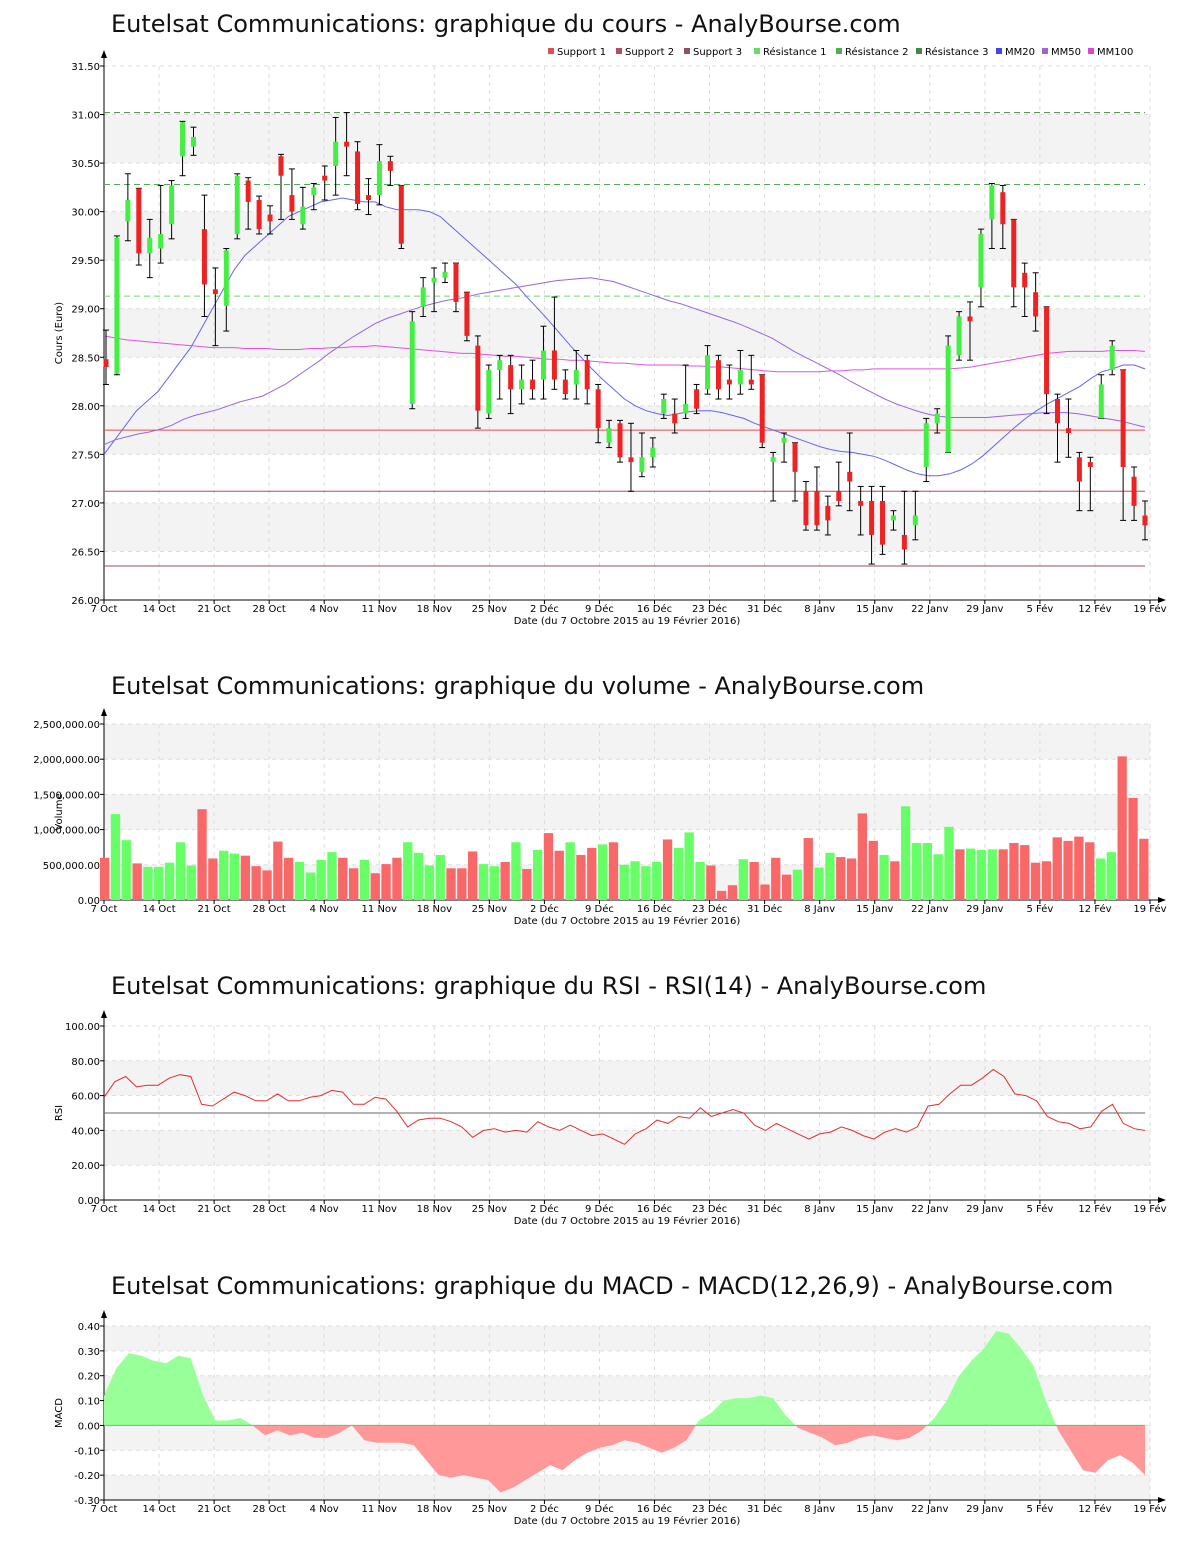 The height and width of the screenshot is (1550, 1200). I want to click on y-axis-title: MACD, so click(59, 1413).